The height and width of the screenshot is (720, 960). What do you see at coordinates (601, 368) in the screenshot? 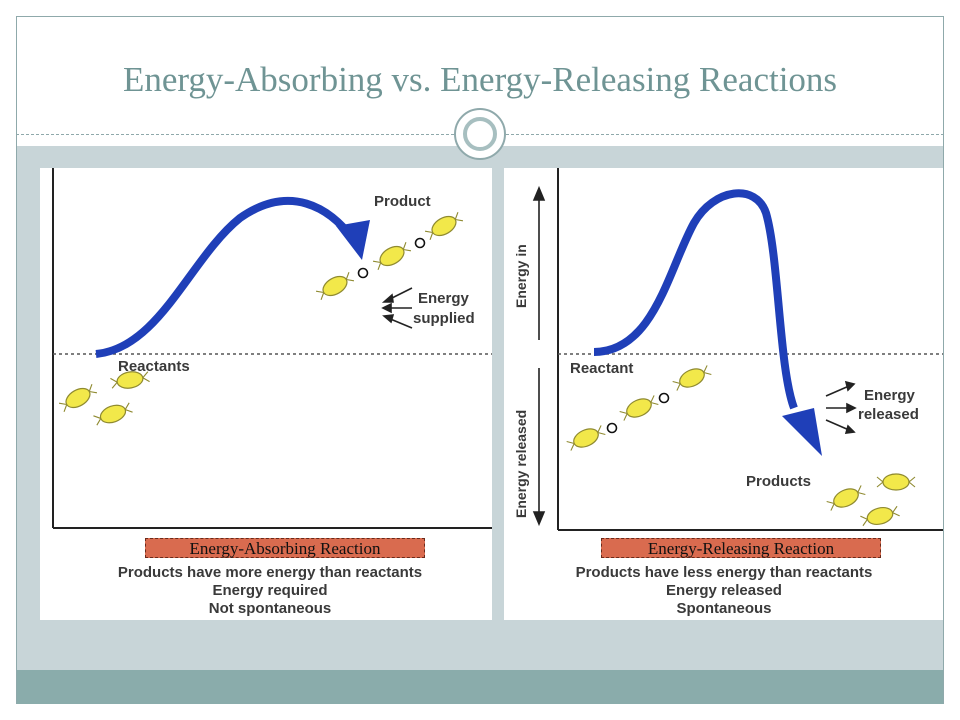
I see `label-reactant: Reactant` at bounding box center [601, 368].